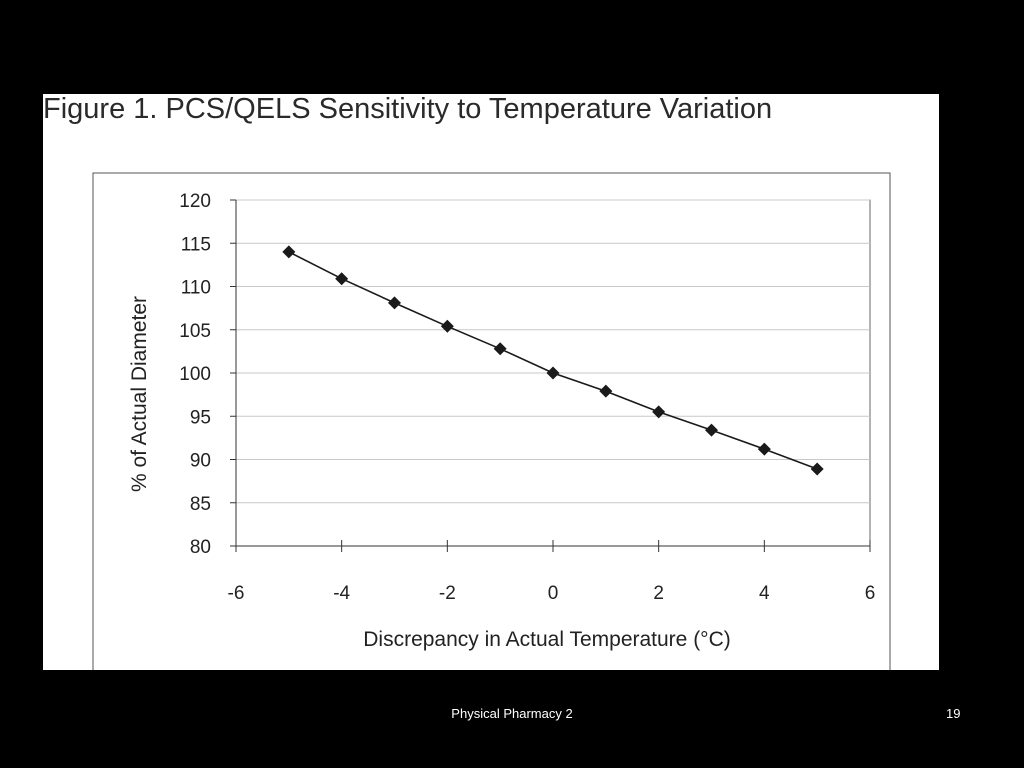 This screenshot has width=1024, height=768. What do you see at coordinates (195, 201) in the screenshot?
I see `y-tick-label: 120` at bounding box center [195, 201].